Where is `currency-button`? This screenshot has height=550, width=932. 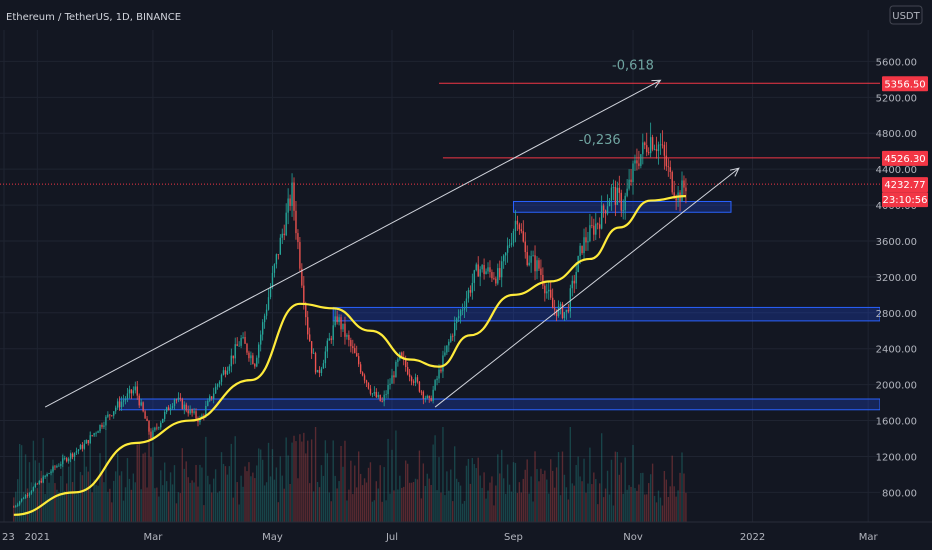 currency-button is located at coordinates (906, 15).